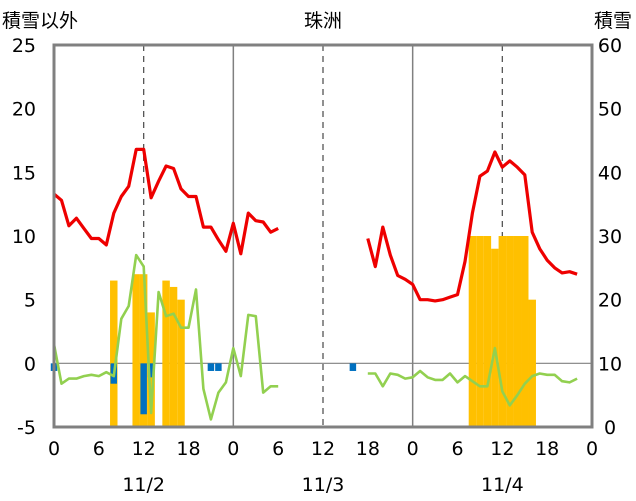 The image size is (636, 501). What do you see at coordinates (40, 21) in the screenshot?
I see `left-axis-title: 積雪以外` at bounding box center [40, 21].